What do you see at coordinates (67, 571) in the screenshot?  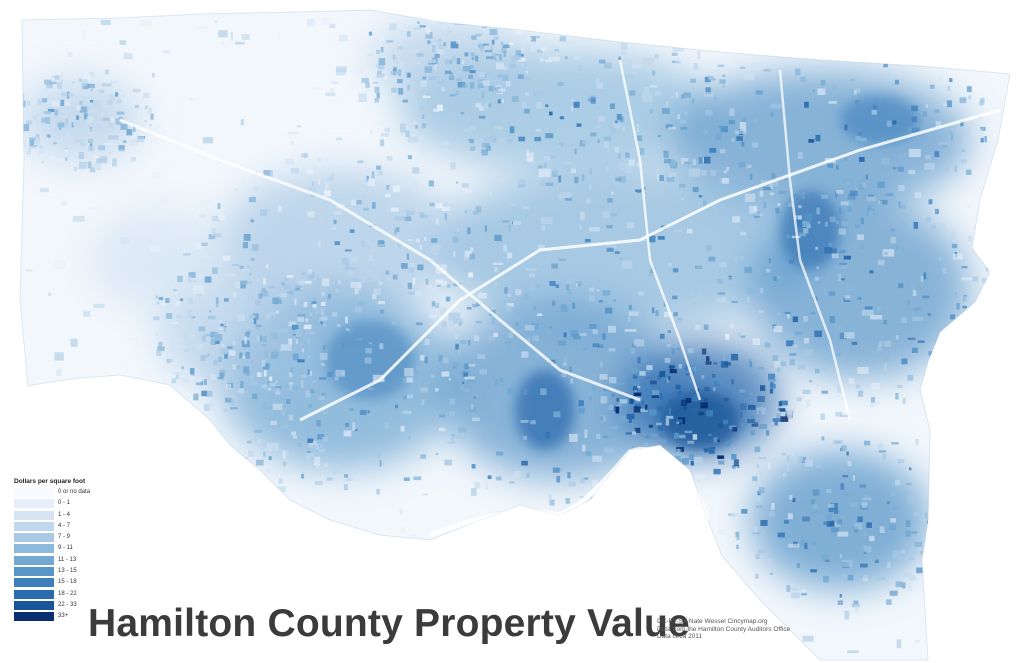 I see `legend-label: 13 - 15` at bounding box center [67, 571].